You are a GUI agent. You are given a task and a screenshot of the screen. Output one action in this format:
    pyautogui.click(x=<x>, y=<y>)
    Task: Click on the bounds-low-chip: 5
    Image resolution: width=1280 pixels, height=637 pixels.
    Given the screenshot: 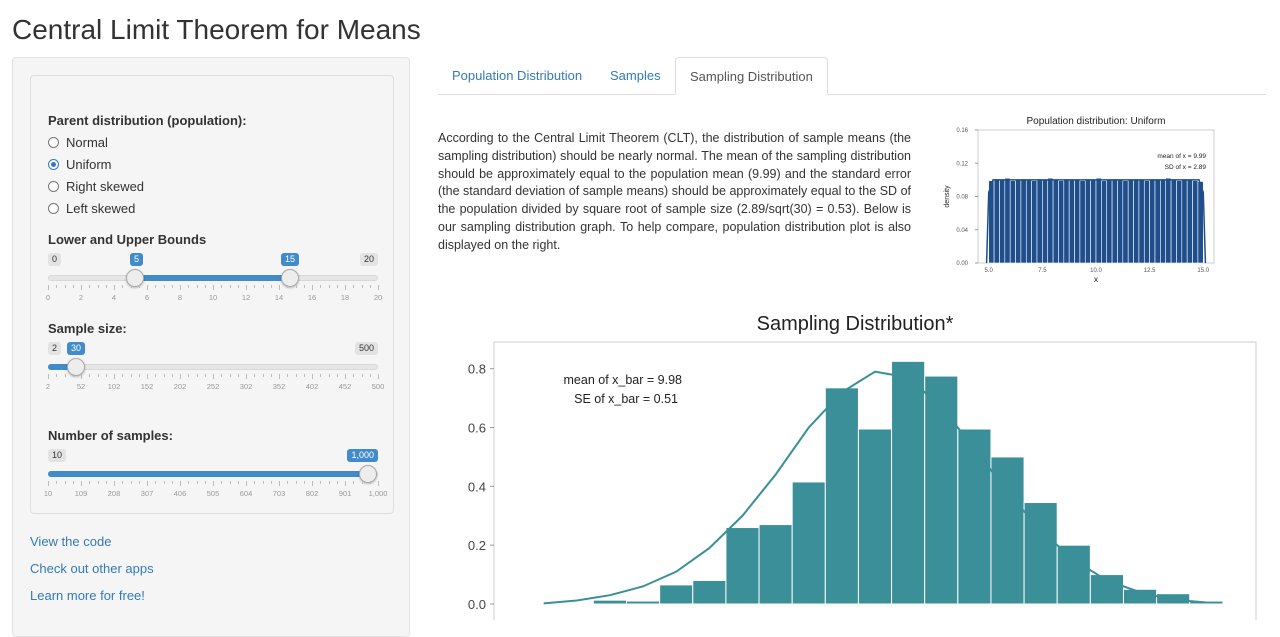 What is the action you would take?
    pyautogui.click(x=137, y=259)
    